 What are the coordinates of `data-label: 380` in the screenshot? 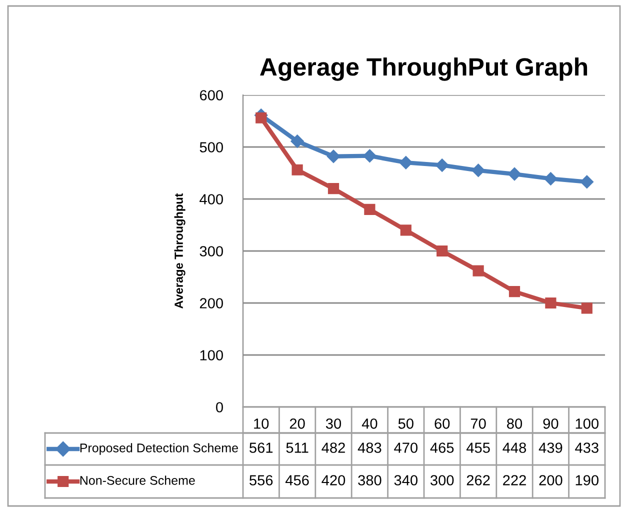 It's located at (370, 480).